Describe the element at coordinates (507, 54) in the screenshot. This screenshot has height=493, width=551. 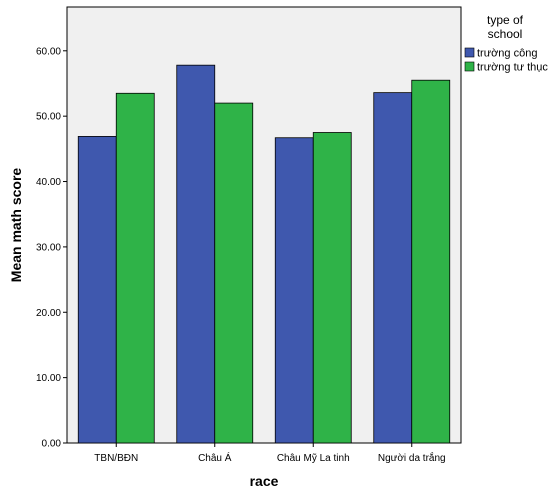
I see `legend-label-truong-cong: trường công` at that location.